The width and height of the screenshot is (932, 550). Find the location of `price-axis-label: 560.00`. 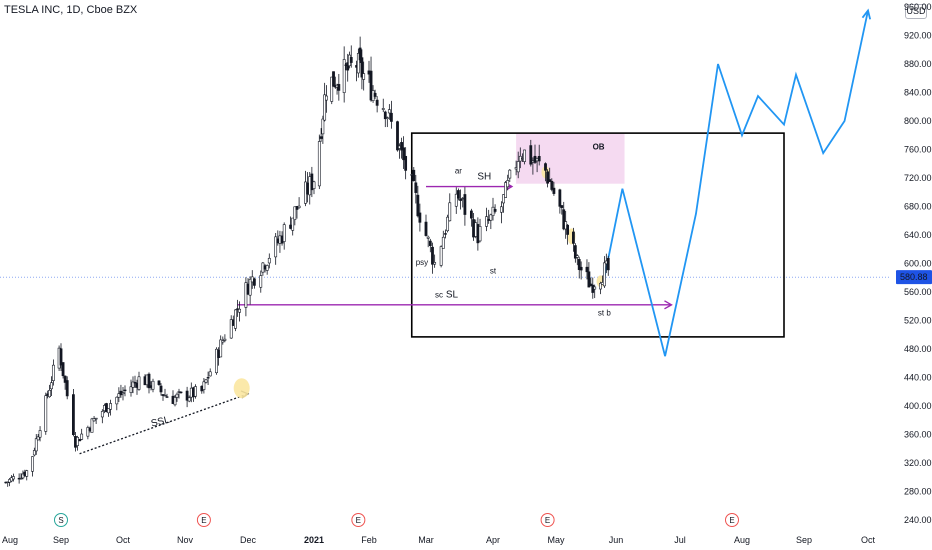

price-axis-label: 560.00 is located at coordinates (918, 292).